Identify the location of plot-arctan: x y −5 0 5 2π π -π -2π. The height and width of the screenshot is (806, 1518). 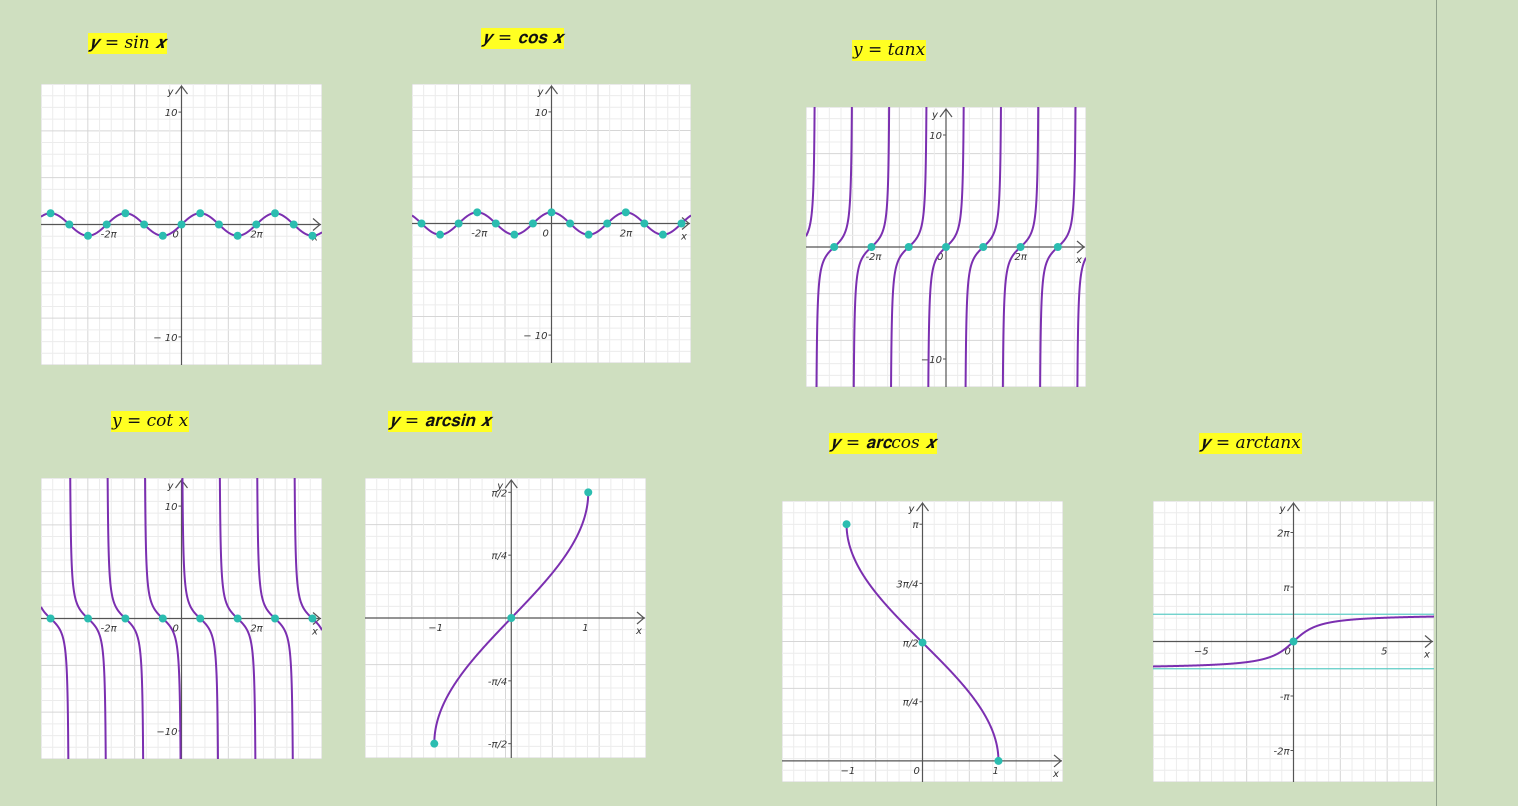
(1293, 641).